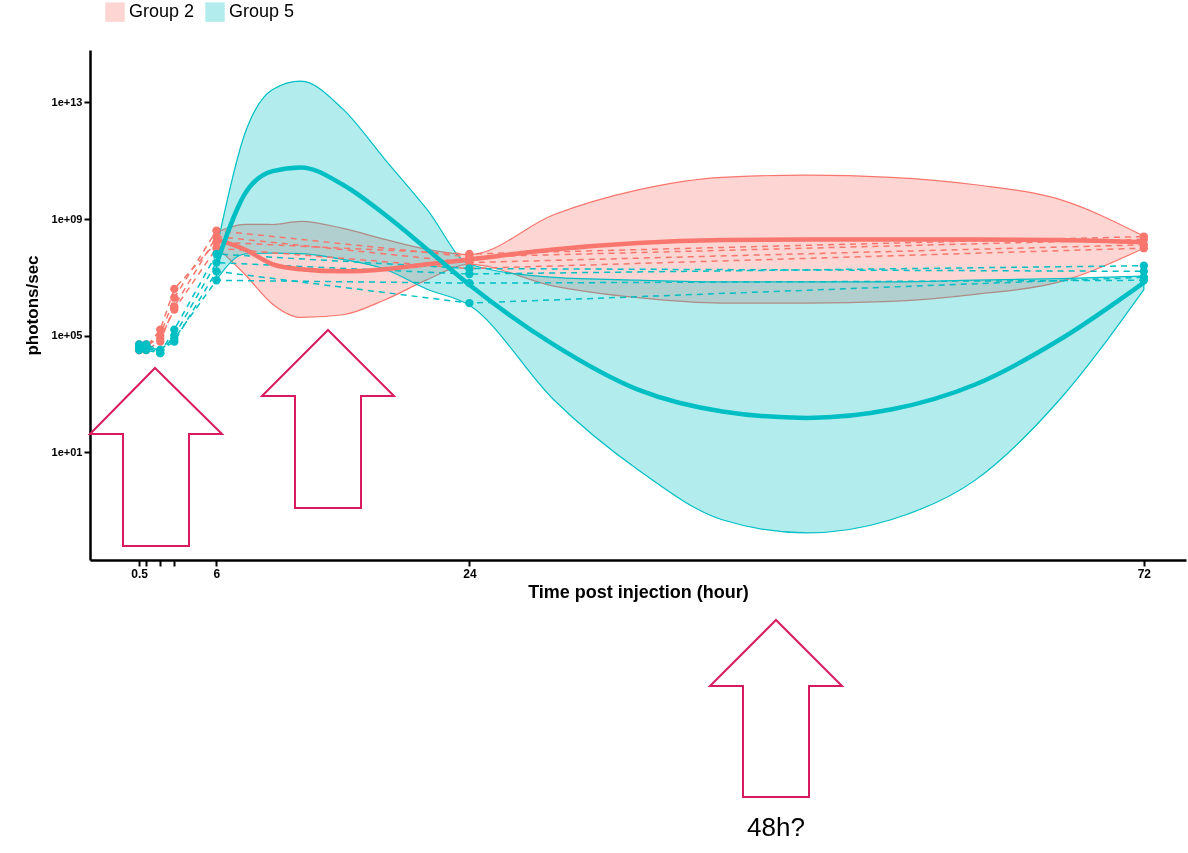  What do you see at coordinates (67, 101) in the screenshot?
I see `y-tick-label: 1e+13` at bounding box center [67, 101].